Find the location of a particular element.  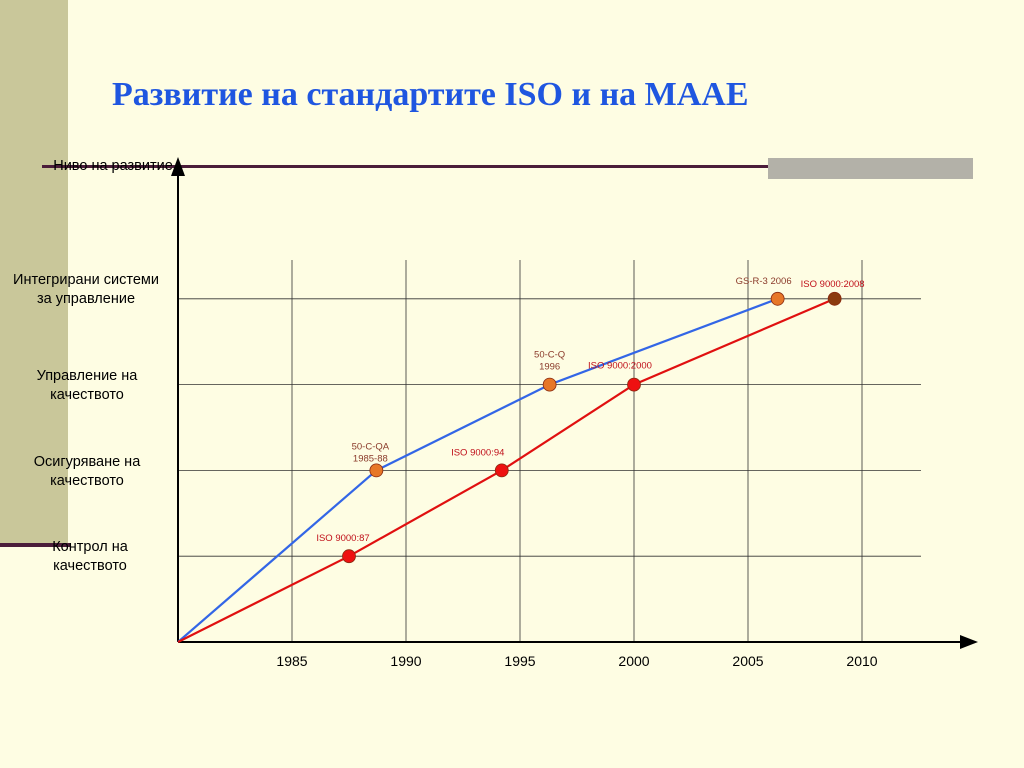

top-rule is located at coordinates (507, 166).